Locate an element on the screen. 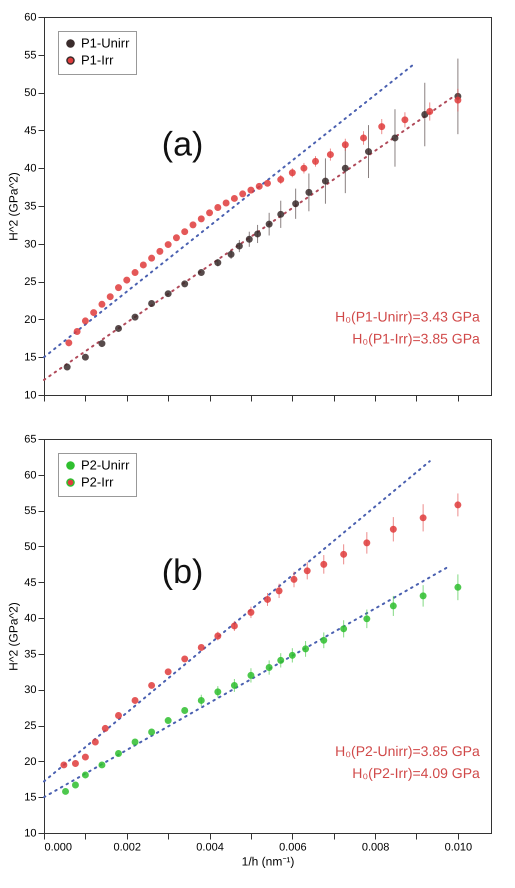  annotation: H₀(P2-Unirr)=3.85 GPa is located at coordinates (407, 751).